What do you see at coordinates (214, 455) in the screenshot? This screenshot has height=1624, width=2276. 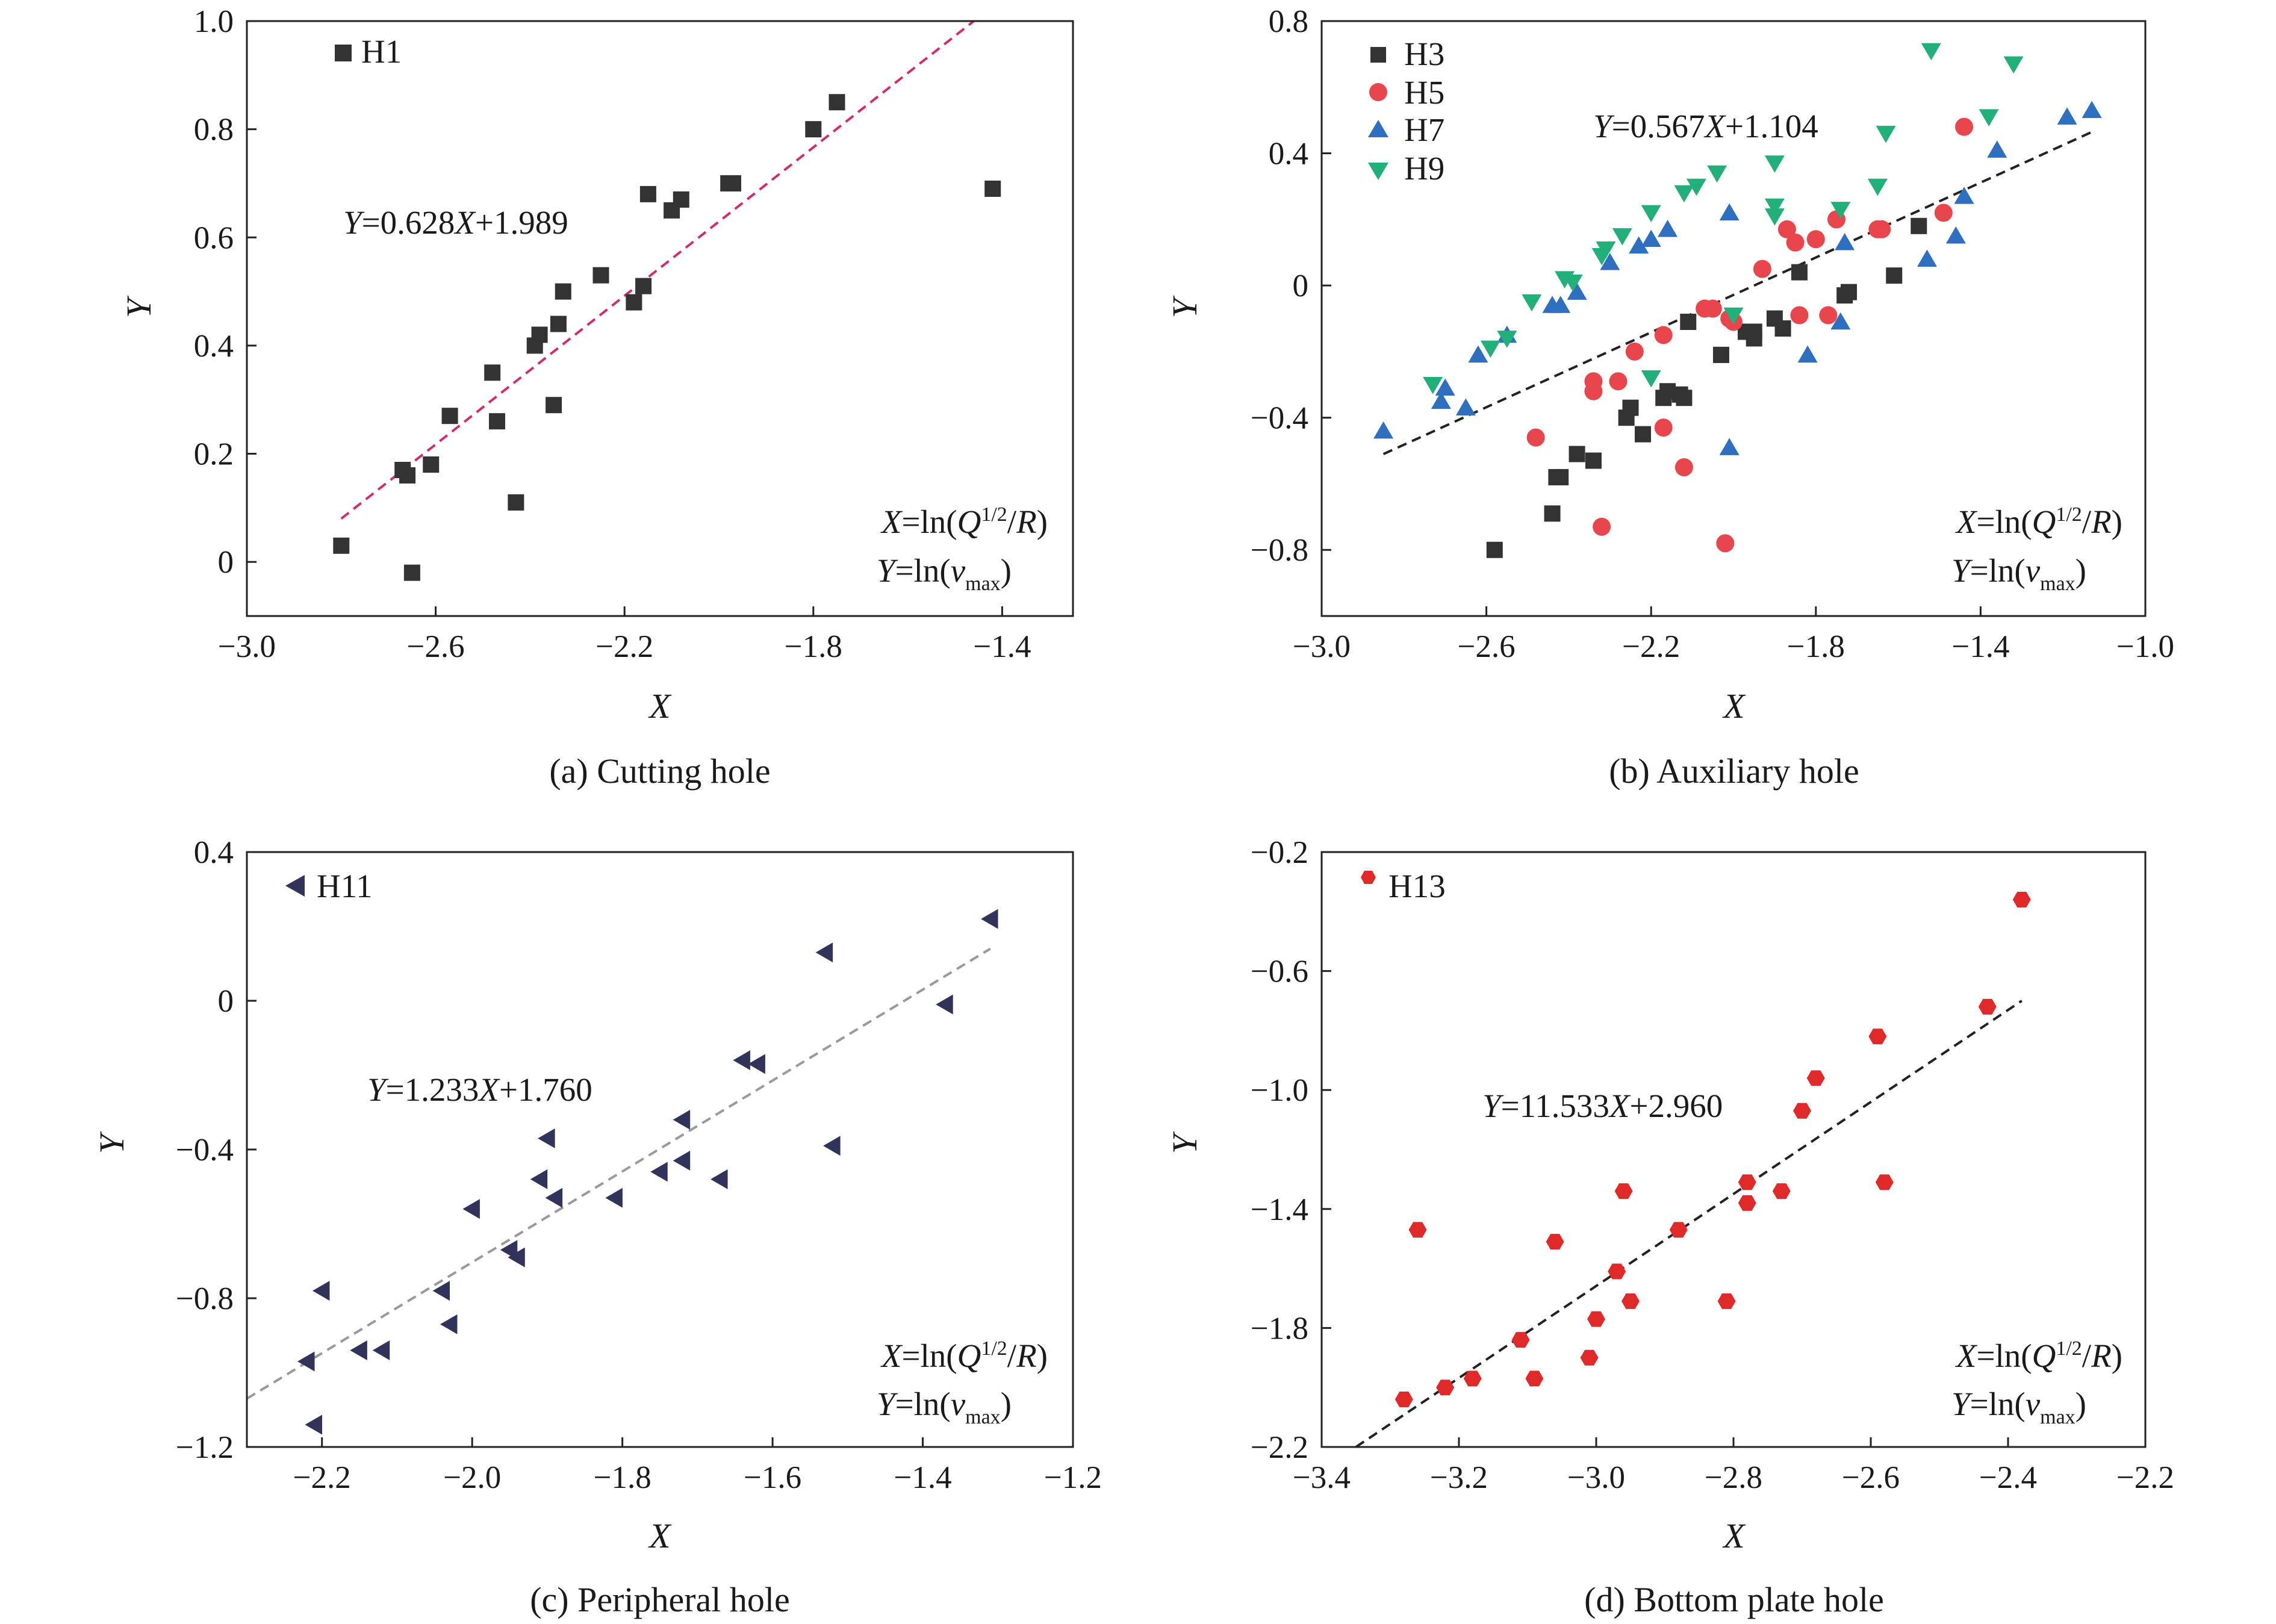 I see `panel-a-y-tick-label: 0.2` at bounding box center [214, 455].